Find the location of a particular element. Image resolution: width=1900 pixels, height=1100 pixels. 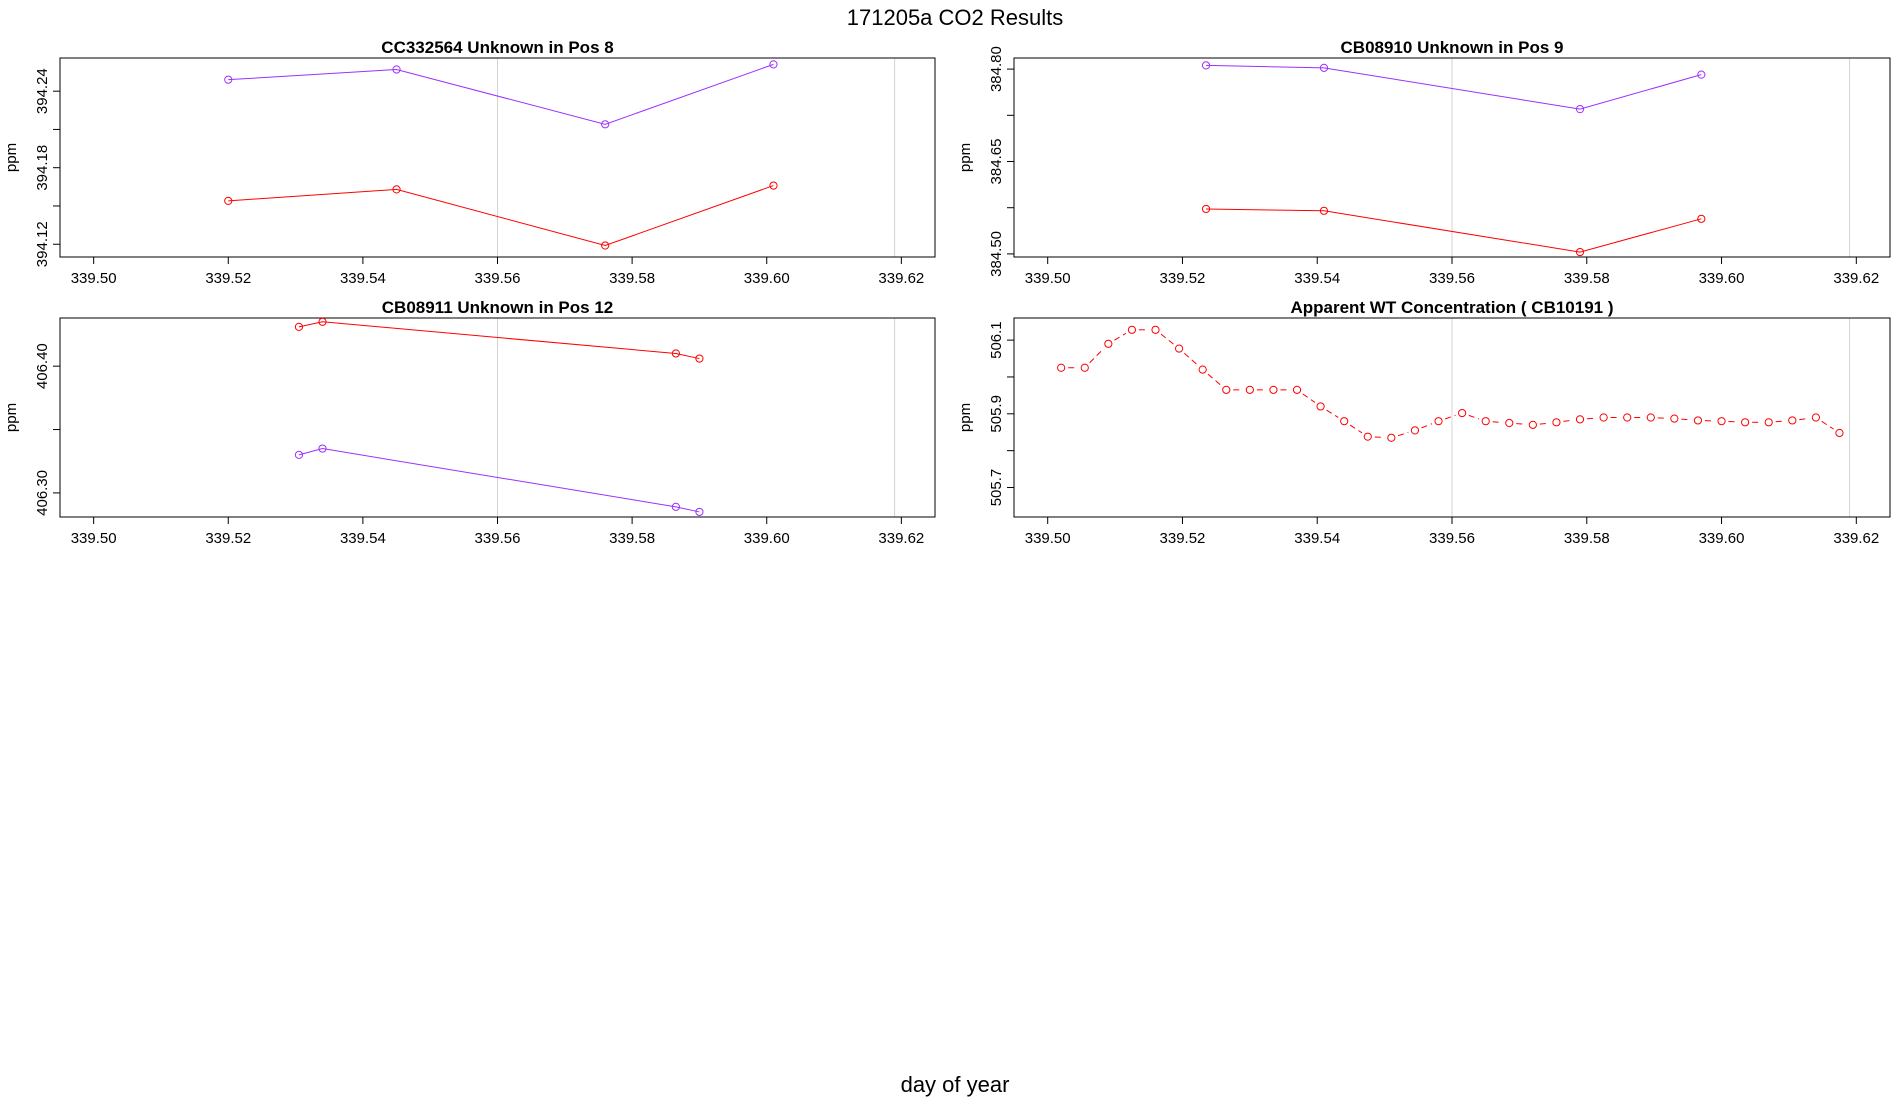

chart-title: CB08910 Unknown in Pos 9 is located at coordinates (1452, 47).